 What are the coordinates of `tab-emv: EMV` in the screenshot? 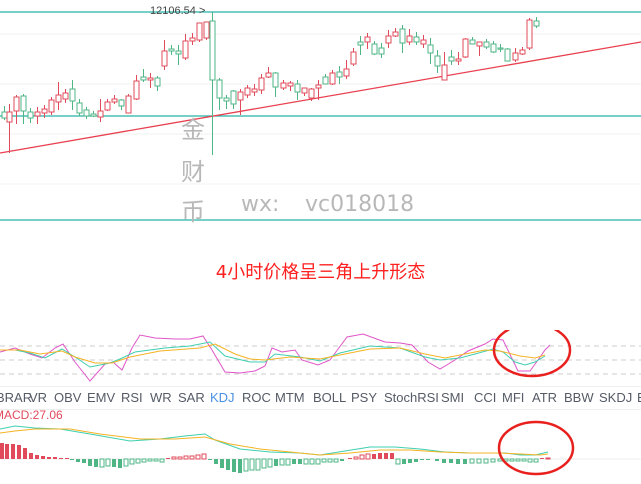 It's located at (101, 397).